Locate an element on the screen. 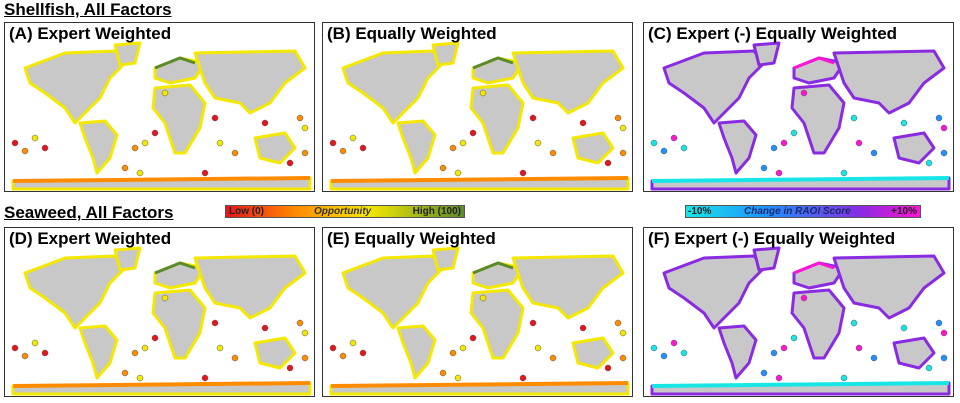 This screenshot has width=960, height=403. map-panel: (C) Expert (-) Equally Weighted is located at coordinates (798, 107).